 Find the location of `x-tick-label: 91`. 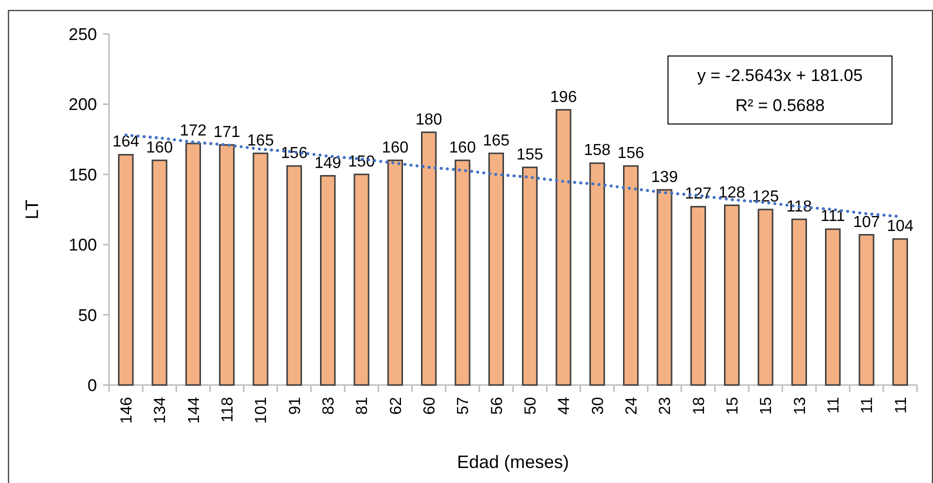

x-tick-label: 91 is located at coordinates (295, 405).